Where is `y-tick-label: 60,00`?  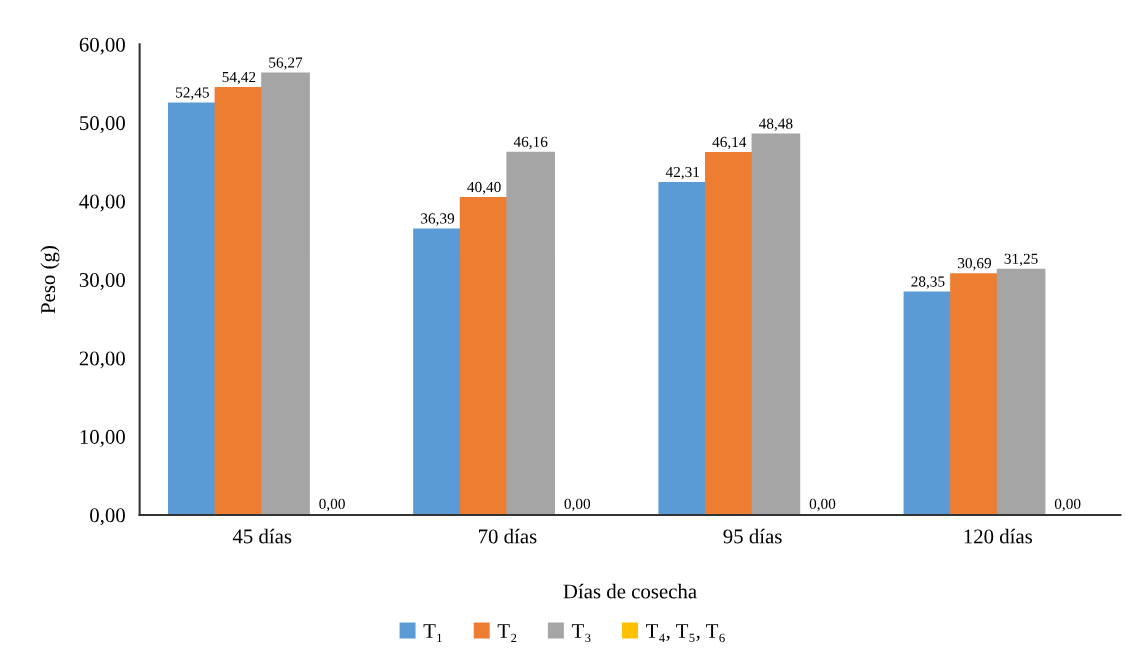 y-tick-label: 60,00 is located at coordinates (102, 46).